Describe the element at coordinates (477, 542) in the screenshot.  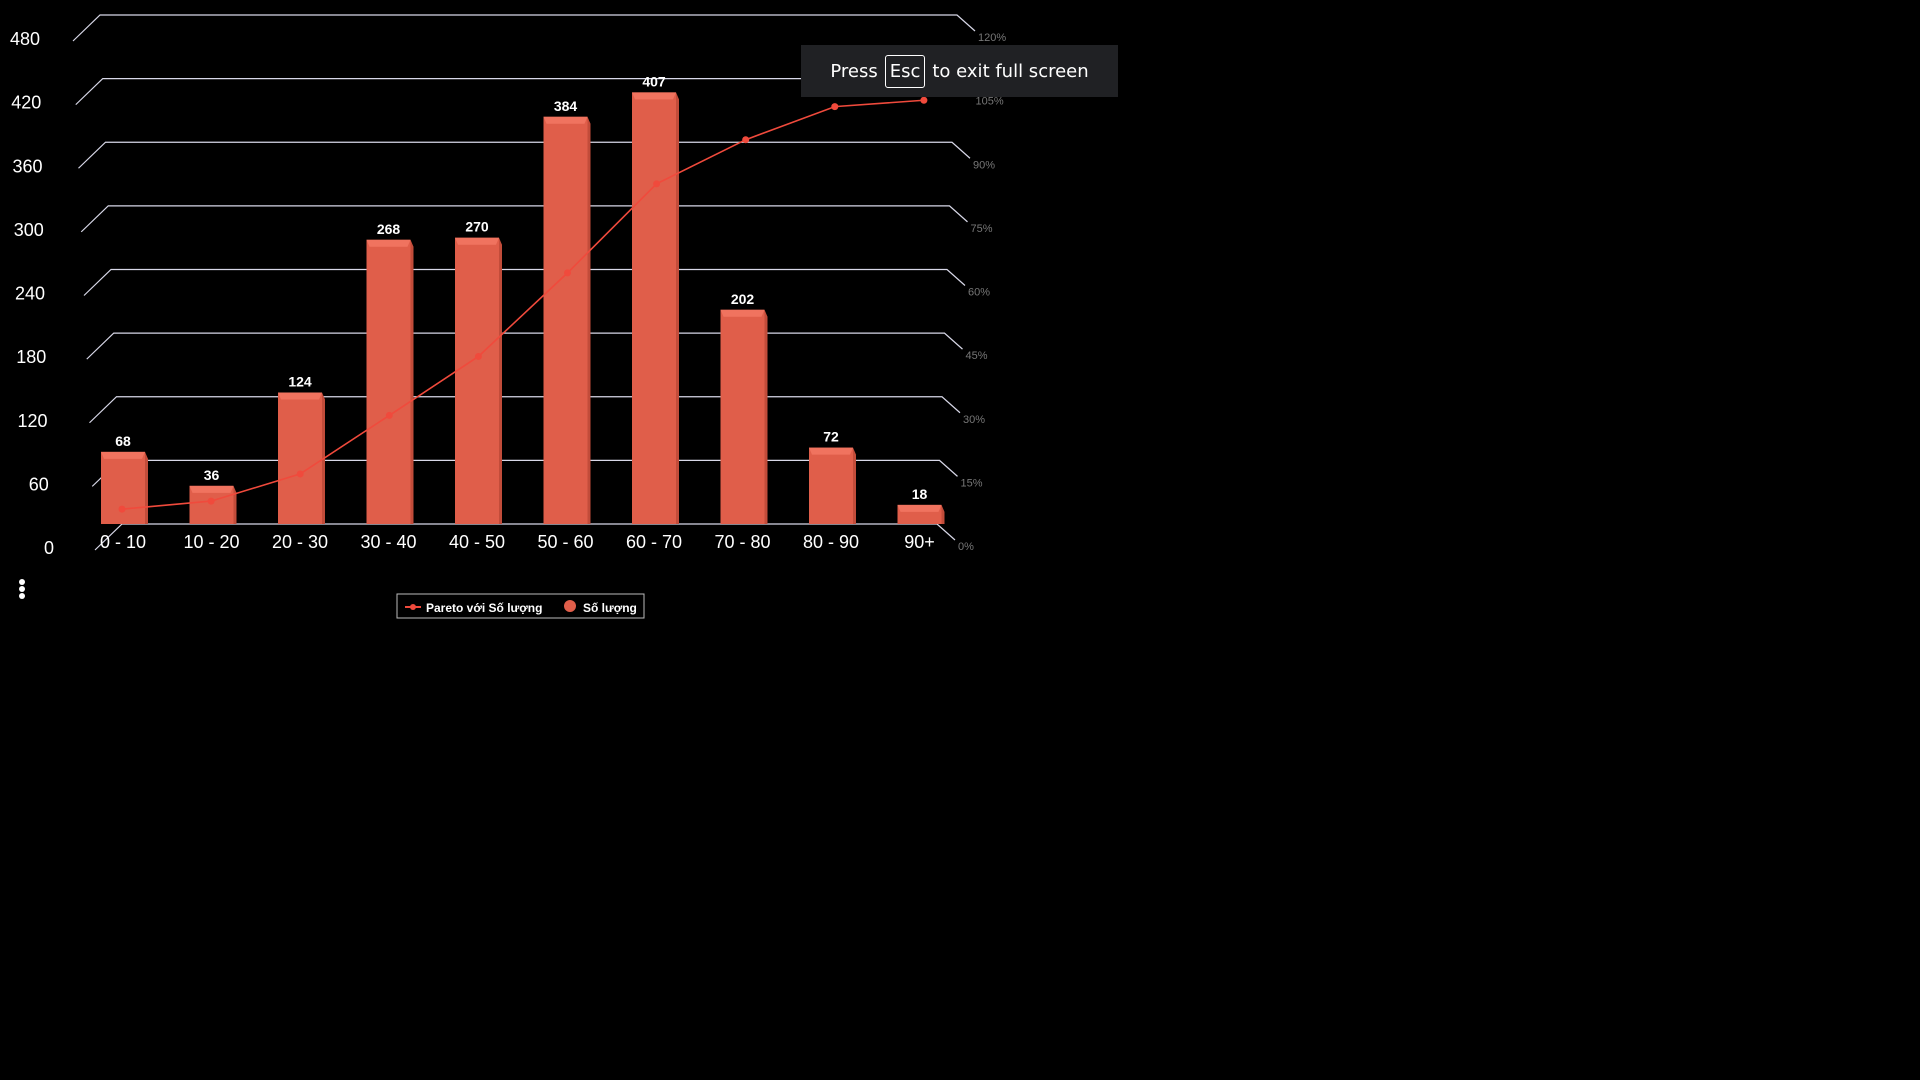
I see `x-axis-tick-label: 40 - 50` at that location.